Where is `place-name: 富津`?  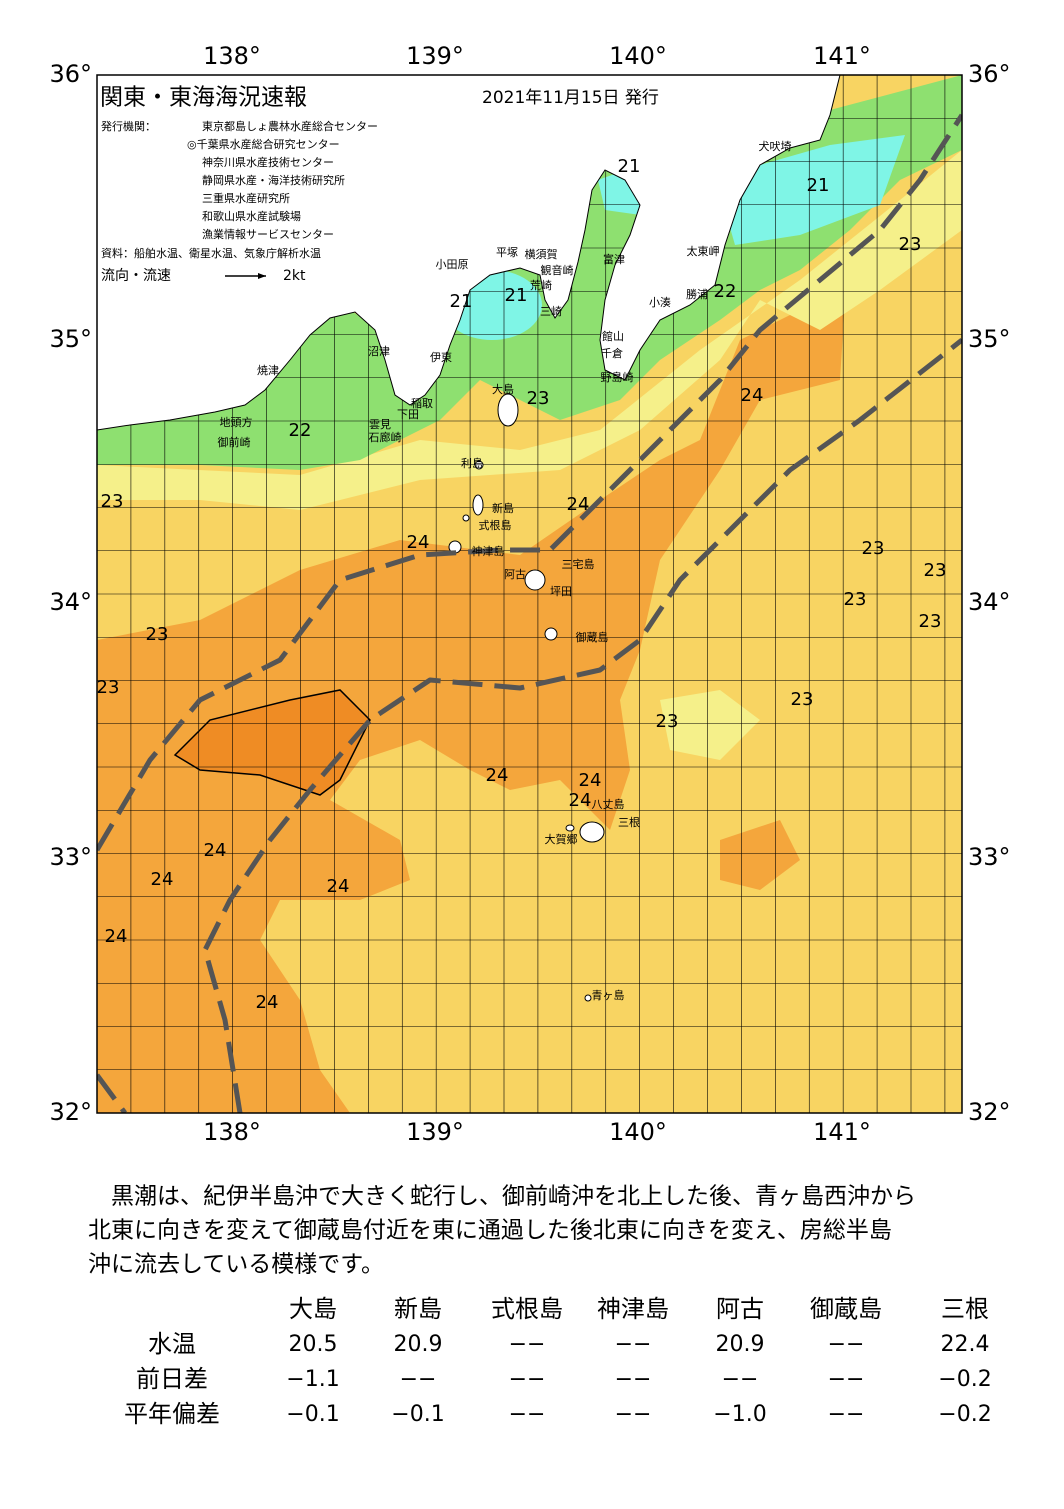
place-name: 富津 is located at coordinates (614, 259).